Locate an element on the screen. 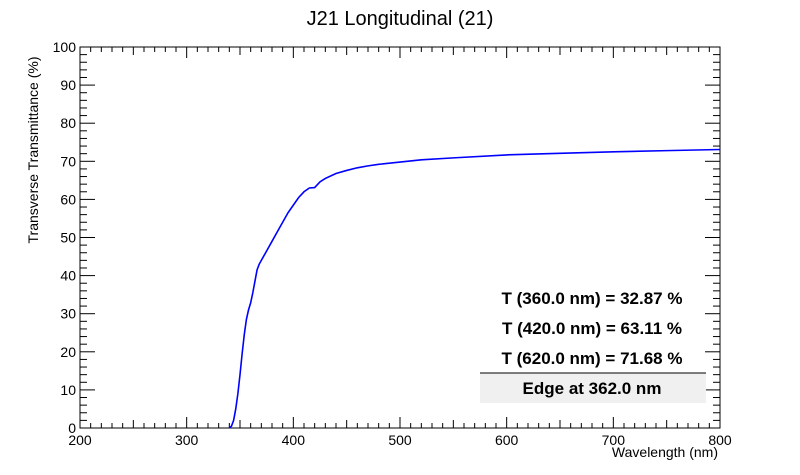 The image size is (800, 475). x-tick-label: 400 is located at coordinates (294, 440).